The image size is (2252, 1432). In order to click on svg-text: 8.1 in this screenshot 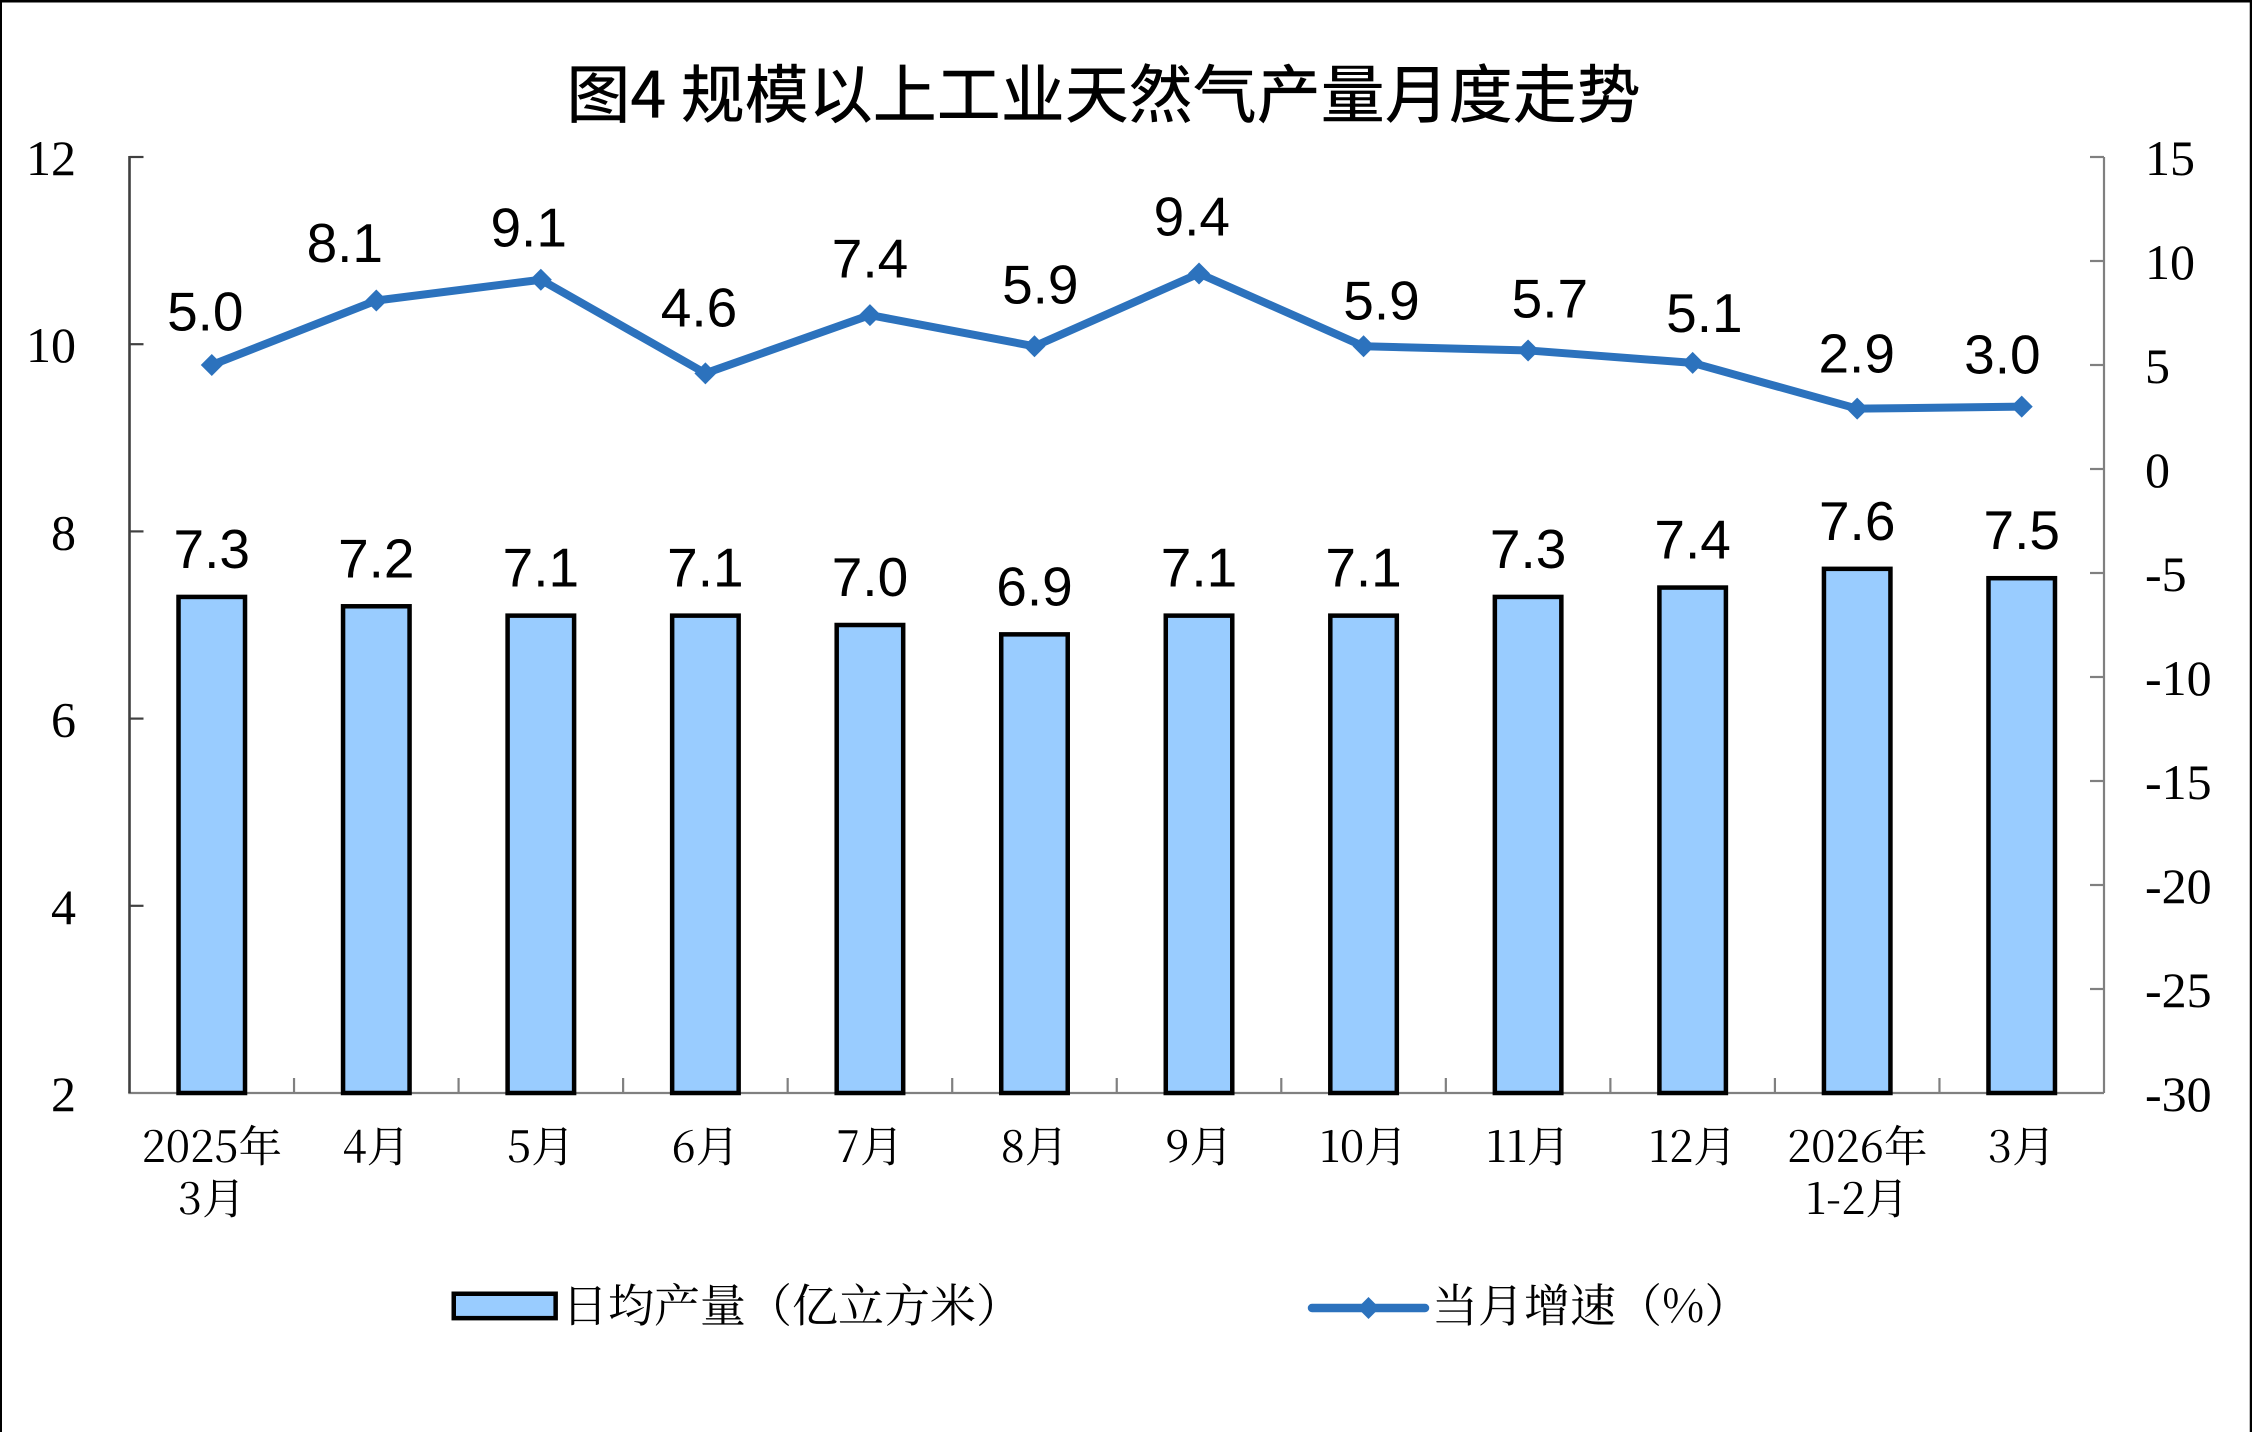, I will do `click(345, 243)`.